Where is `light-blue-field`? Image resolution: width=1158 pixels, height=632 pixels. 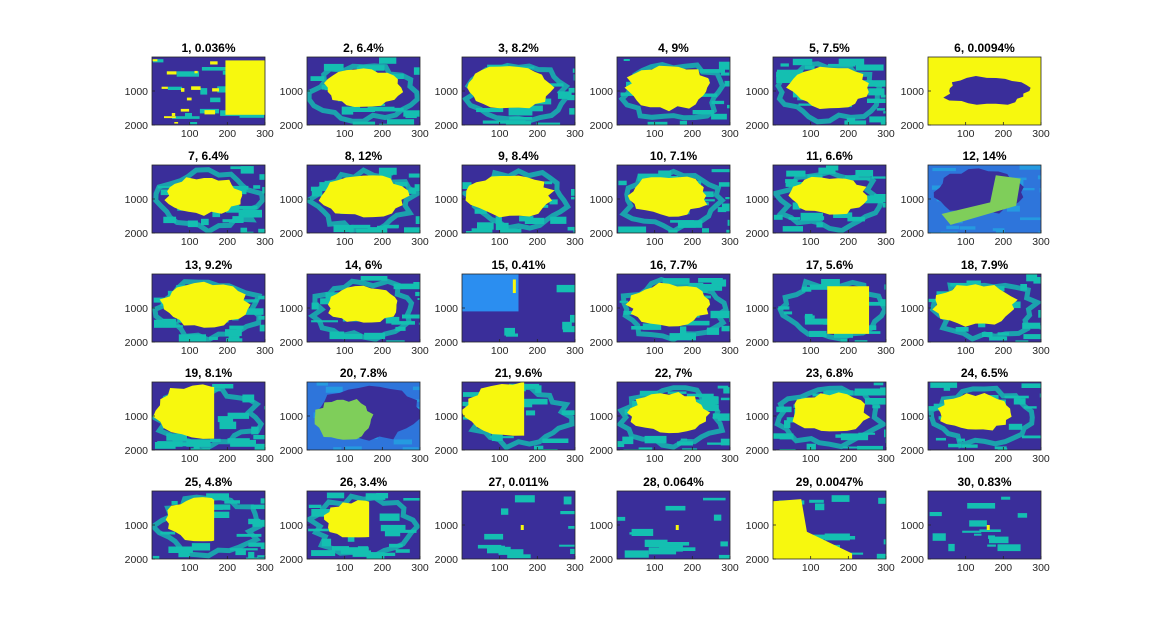 light-blue-field is located at coordinates (490, 293).